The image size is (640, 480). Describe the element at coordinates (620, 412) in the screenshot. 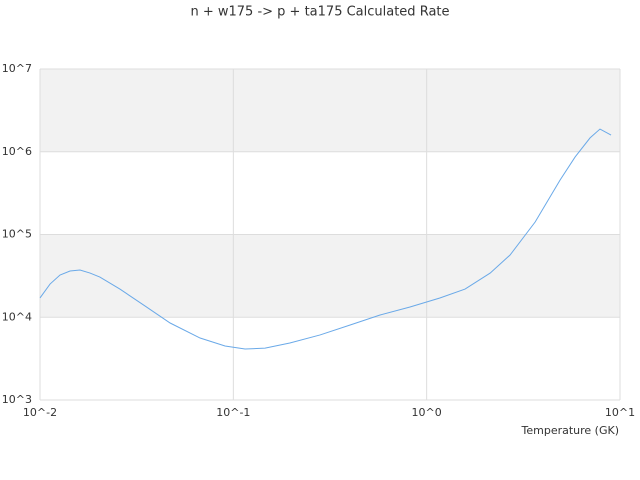

I see `x-tick-label: 10^1` at that location.